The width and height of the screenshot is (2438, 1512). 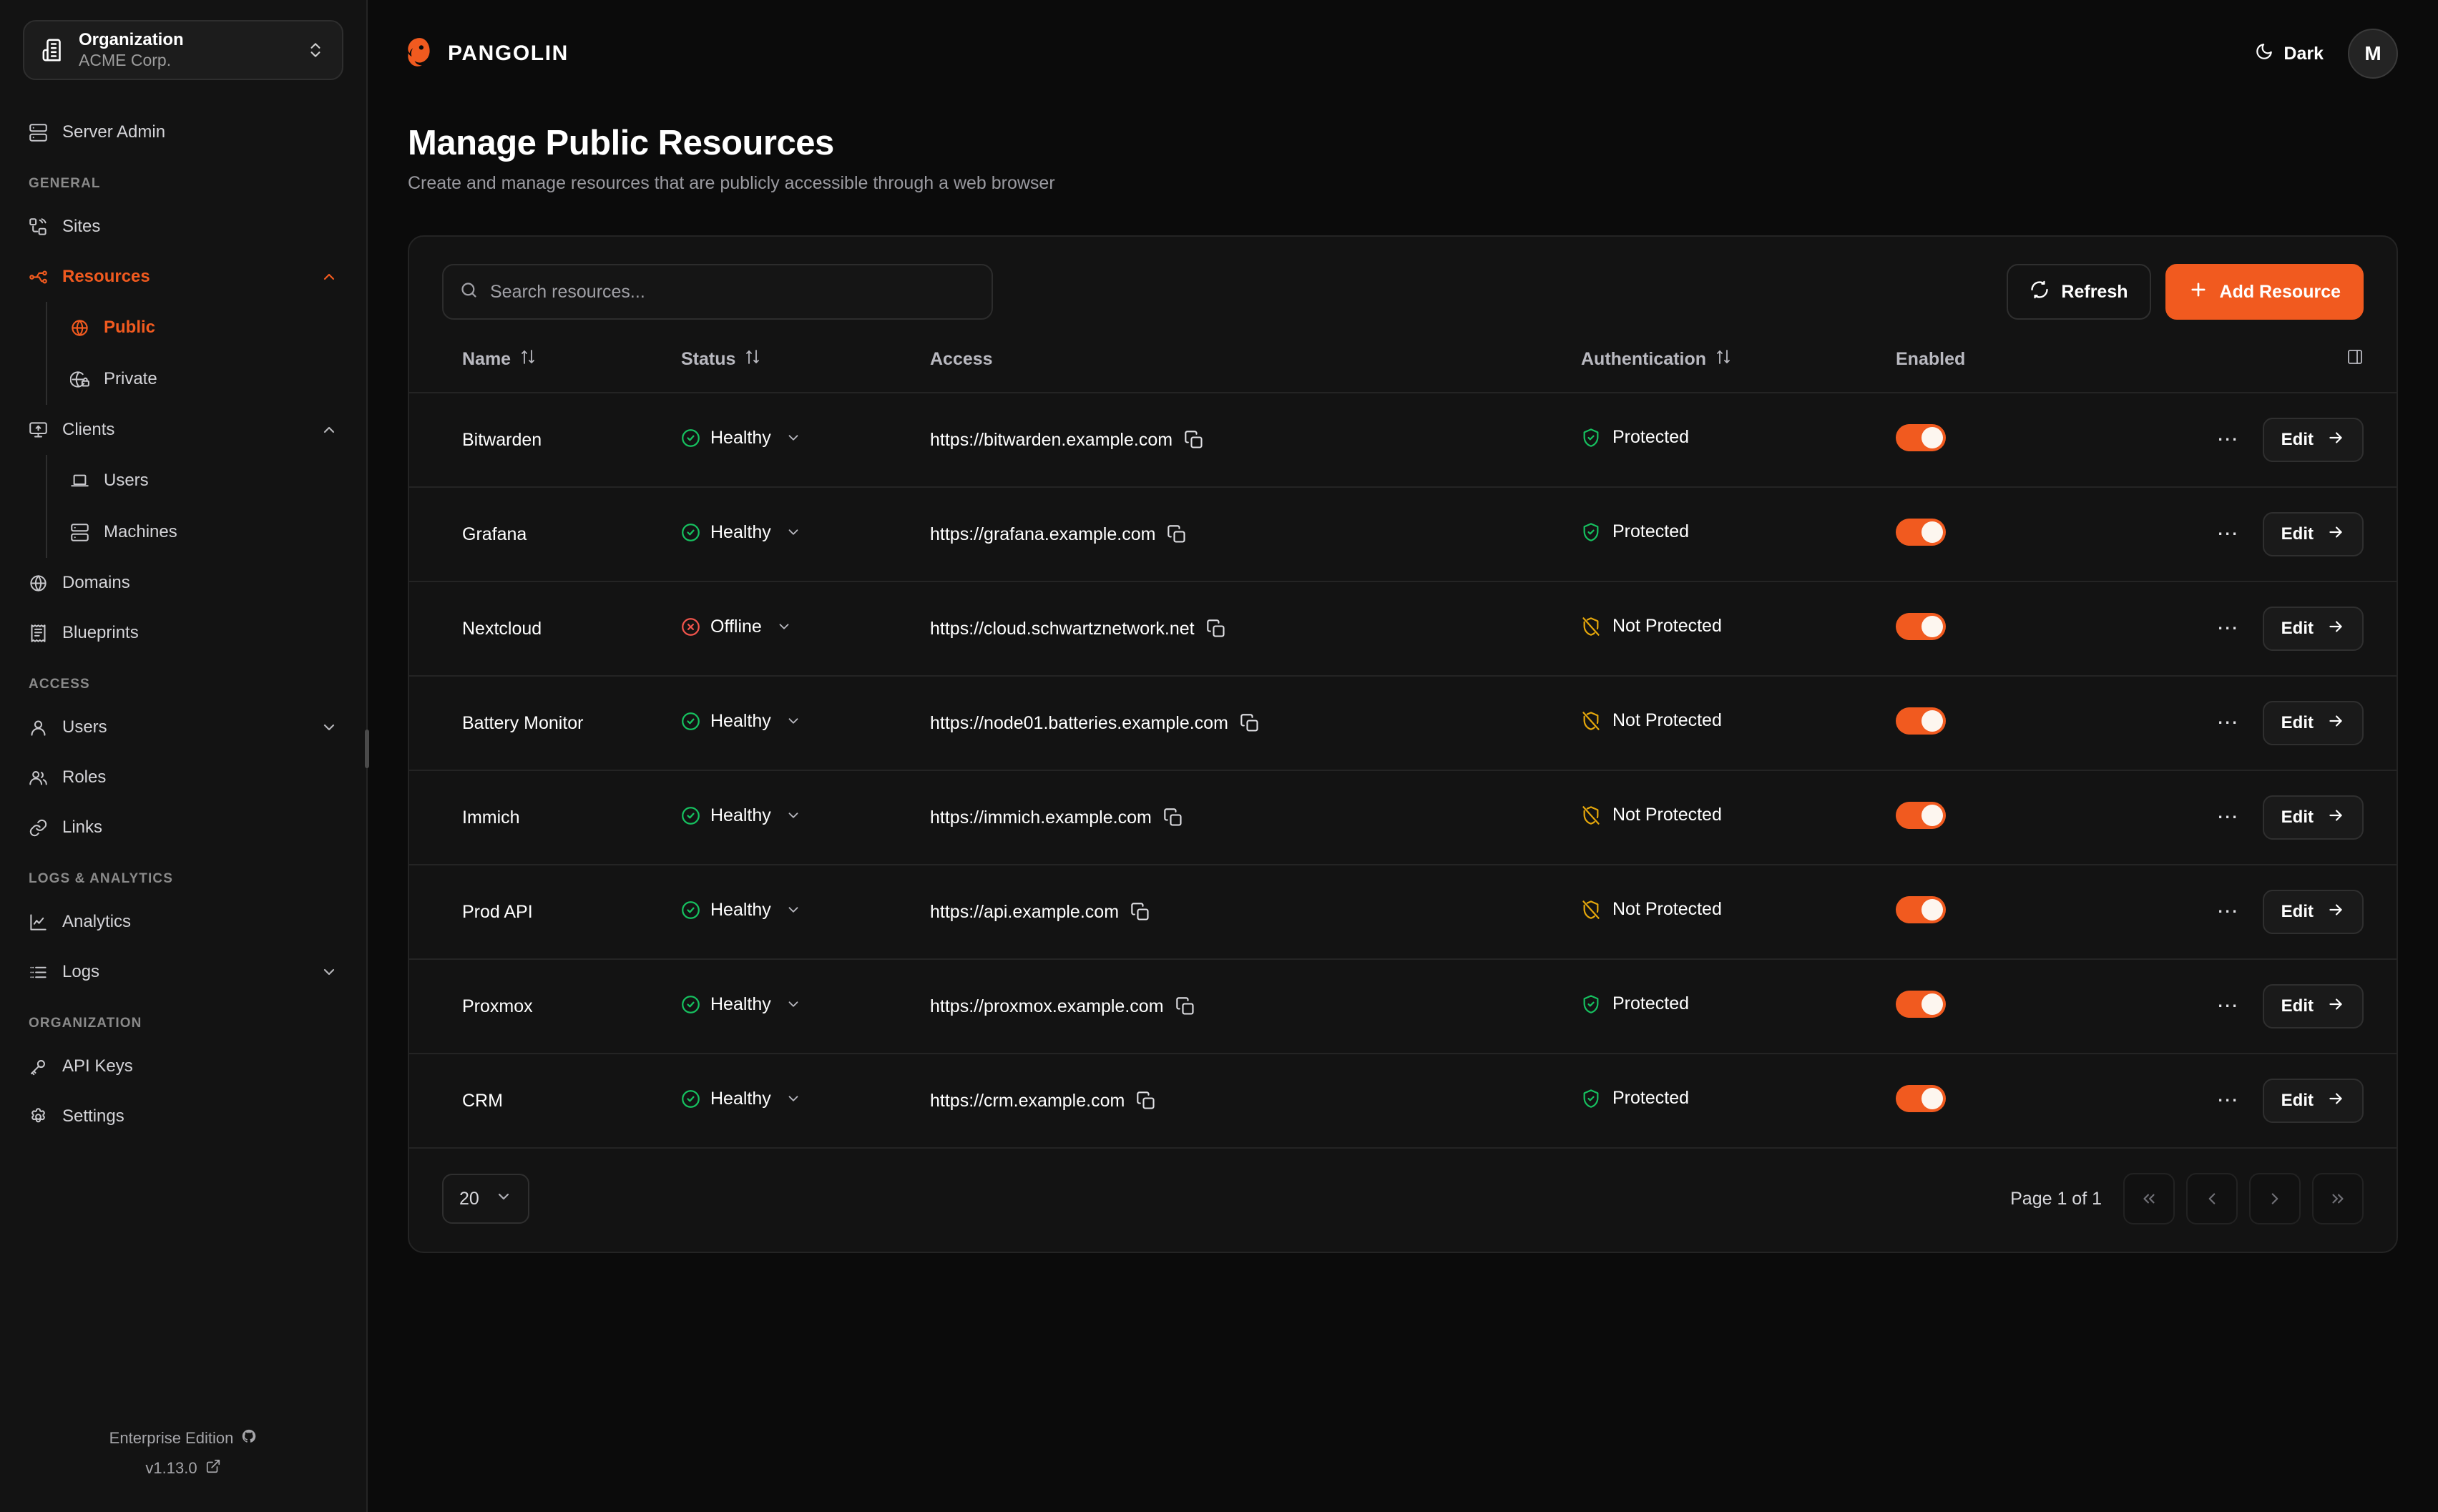 What do you see at coordinates (183, 922) in the screenshot?
I see `sidebar-item-analytics: Analytics` at bounding box center [183, 922].